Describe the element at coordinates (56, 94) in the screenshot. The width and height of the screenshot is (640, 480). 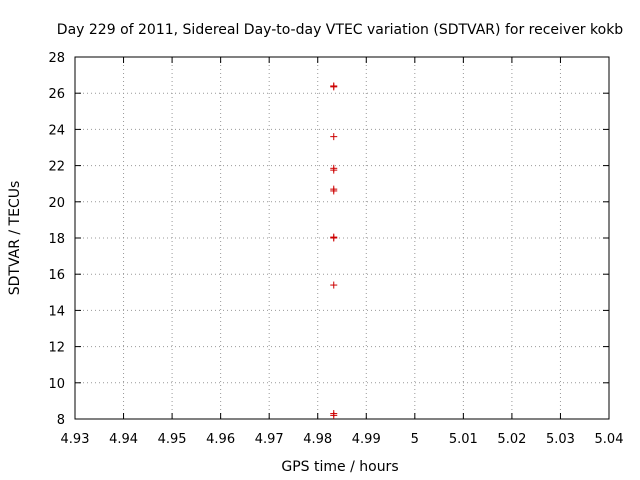
I see `y-tick-label: 26` at that location.